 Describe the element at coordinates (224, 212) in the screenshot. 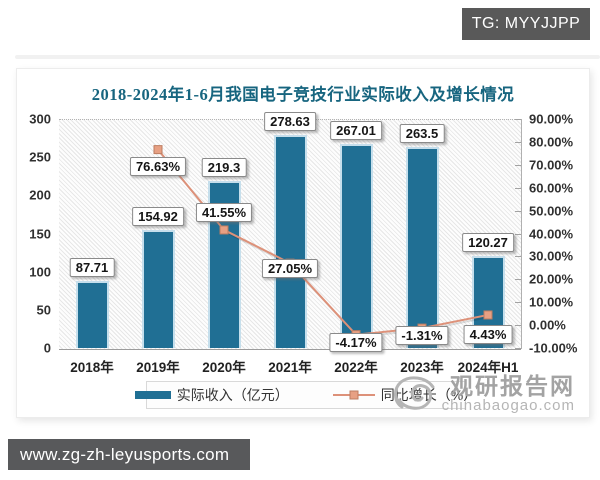

I see `growth-value-label: 41.55%` at that location.